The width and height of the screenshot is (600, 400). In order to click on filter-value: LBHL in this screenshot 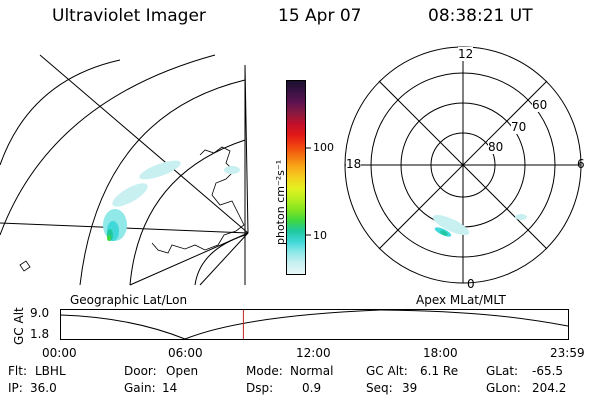, I will do `click(50, 371)`.